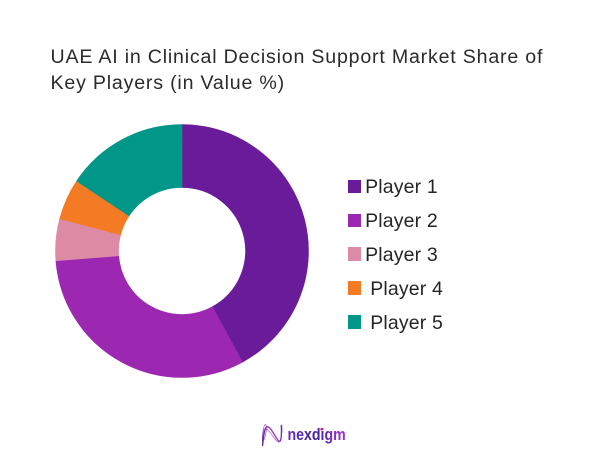  What do you see at coordinates (317, 434) in the screenshot?
I see `svg-text: nexdigm` at bounding box center [317, 434].